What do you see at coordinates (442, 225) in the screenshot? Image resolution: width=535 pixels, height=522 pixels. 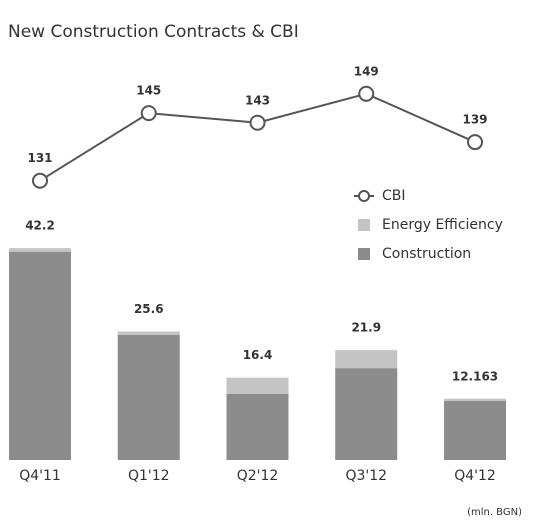 I see `legend-label: Energy Efficiency` at bounding box center [442, 225].